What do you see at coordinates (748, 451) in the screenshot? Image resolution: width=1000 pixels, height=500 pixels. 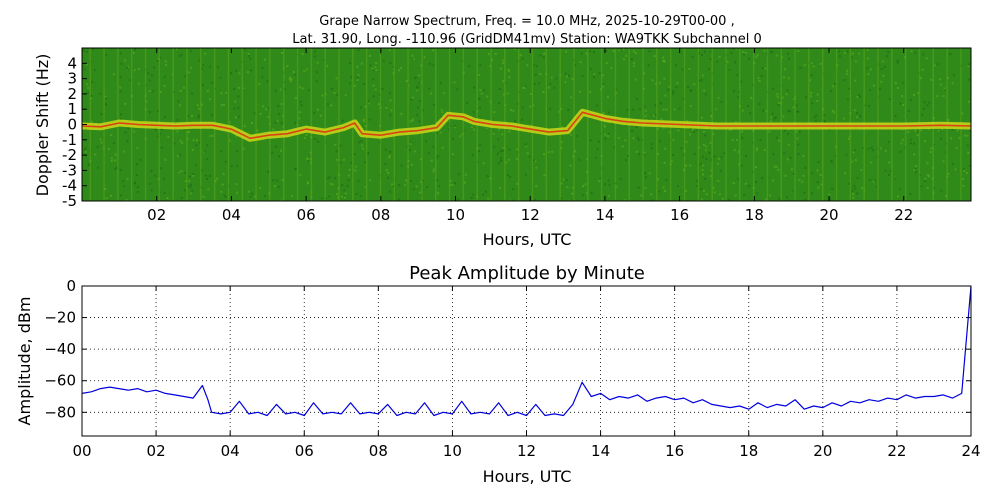 I see `x-tick-label: 18` at bounding box center [748, 451].